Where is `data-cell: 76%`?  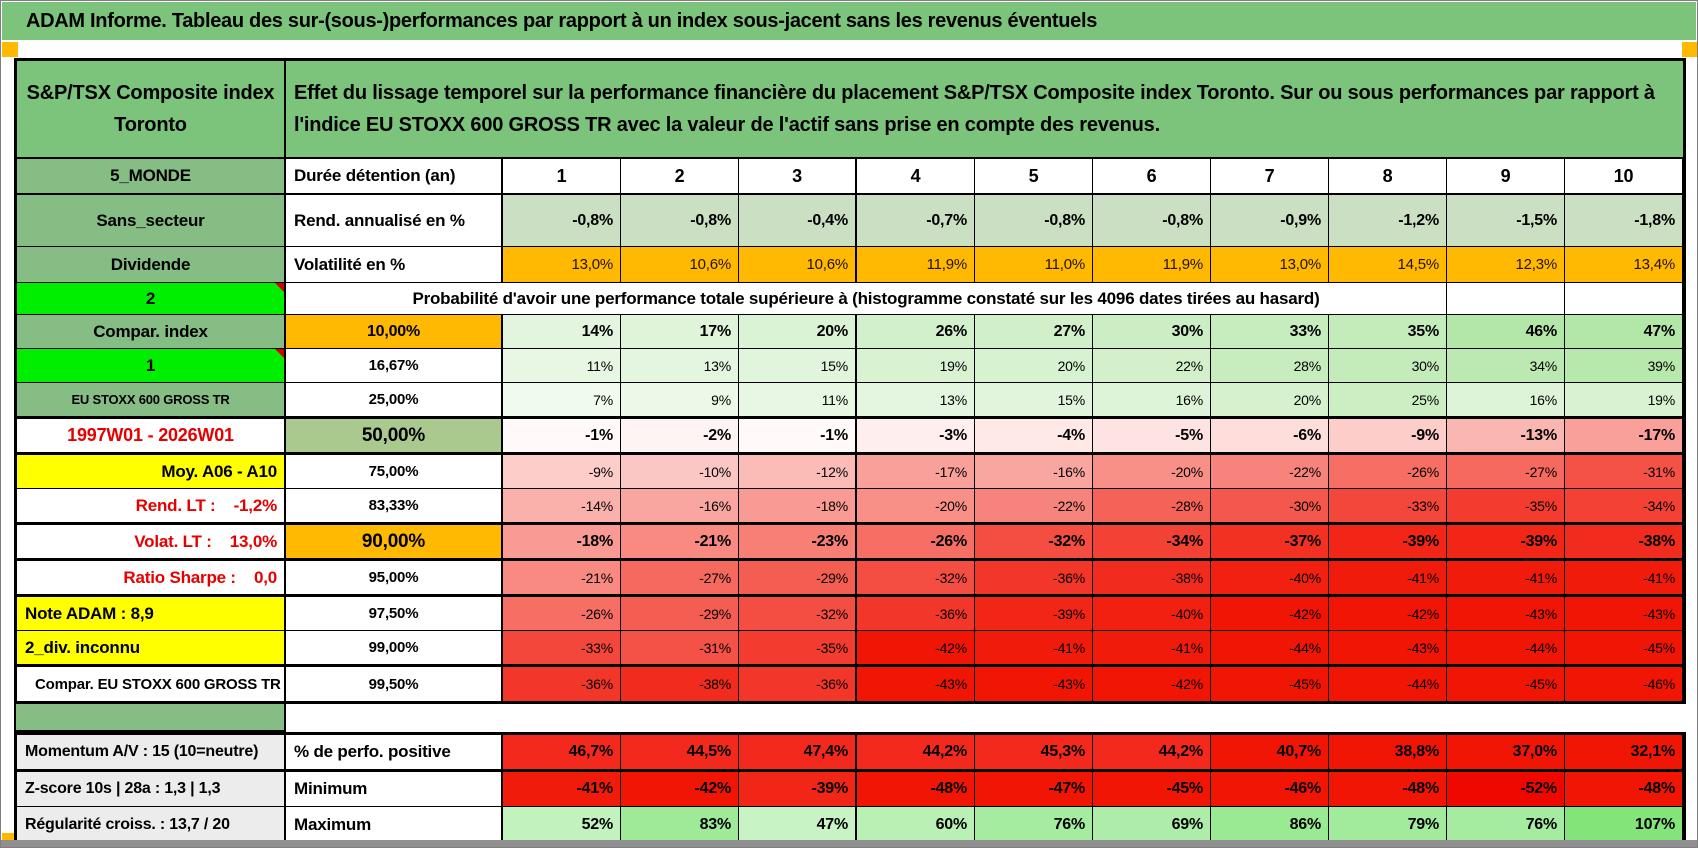 data-cell: 76% is located at coordinates (1034, 824).